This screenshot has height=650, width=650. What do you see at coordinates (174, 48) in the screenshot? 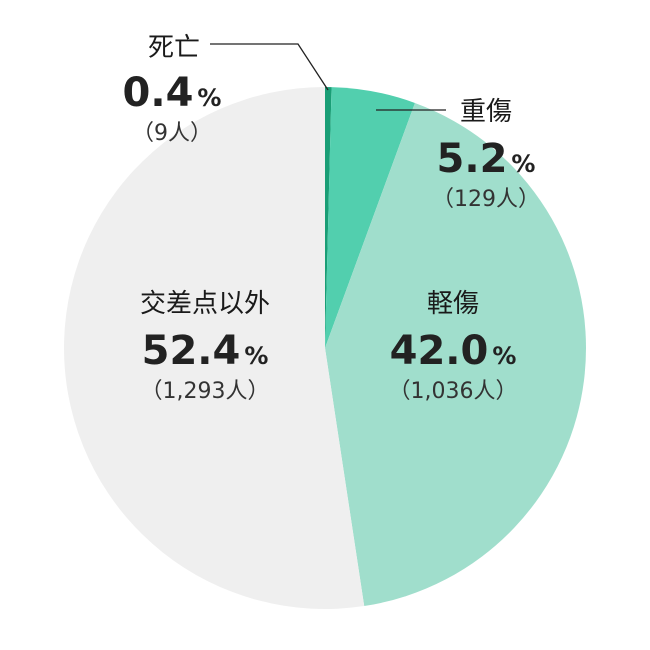
I see `slice-label-death: 死亡` at bounding box center [174, 48].